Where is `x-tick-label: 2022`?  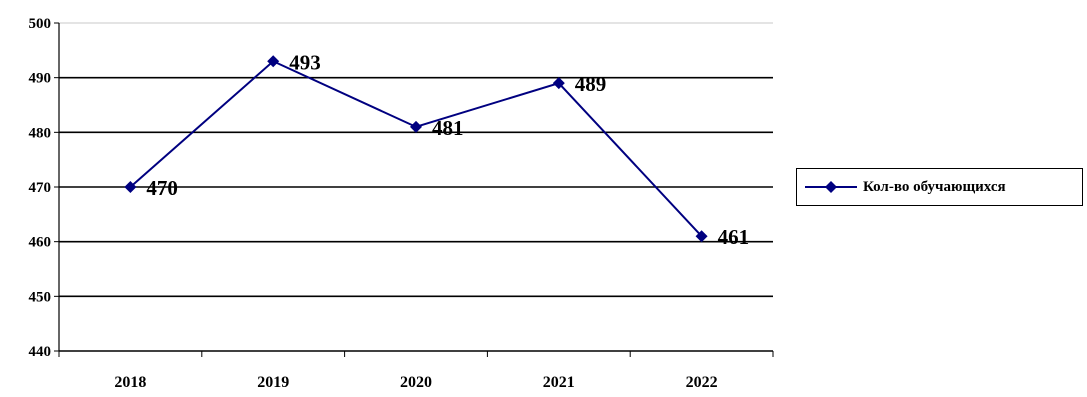 x-tick-label: 2022 is located at coordinates (702, 382).